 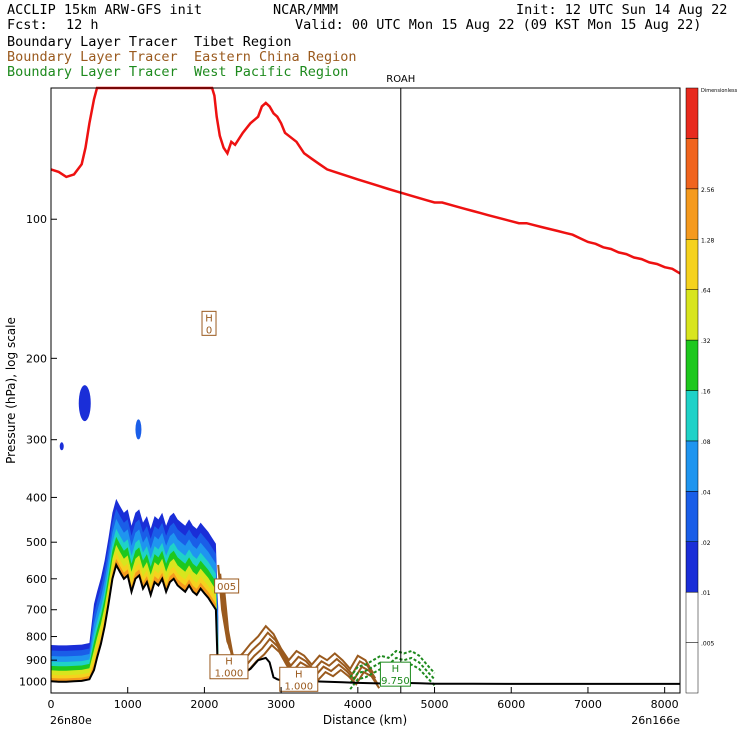 I want to click on x-tick-label: 0, so click(x=51, y=704).